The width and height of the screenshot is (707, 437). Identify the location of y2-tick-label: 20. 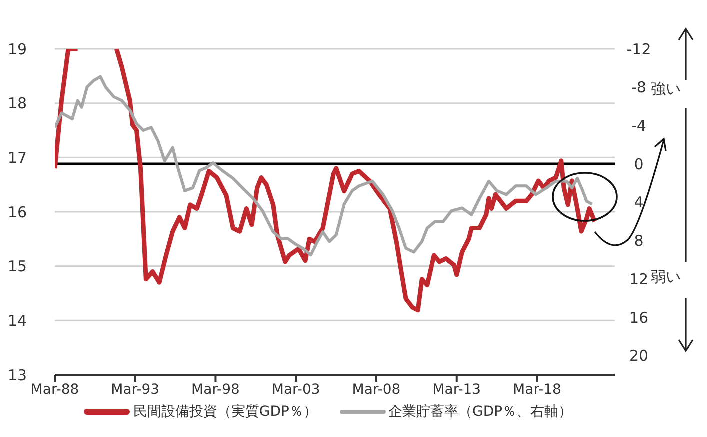
(639, 356).